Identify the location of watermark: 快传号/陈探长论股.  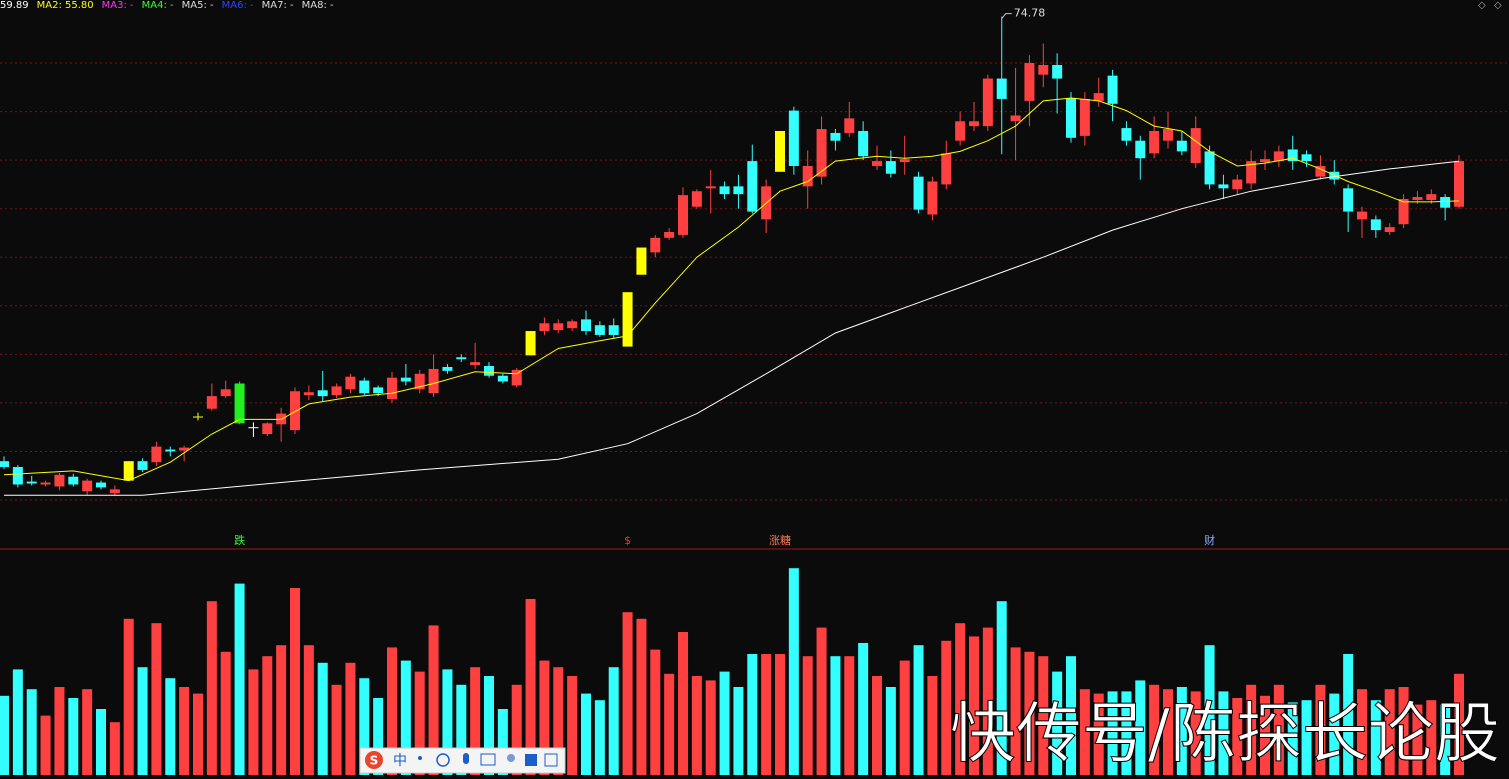
(1225, 733).